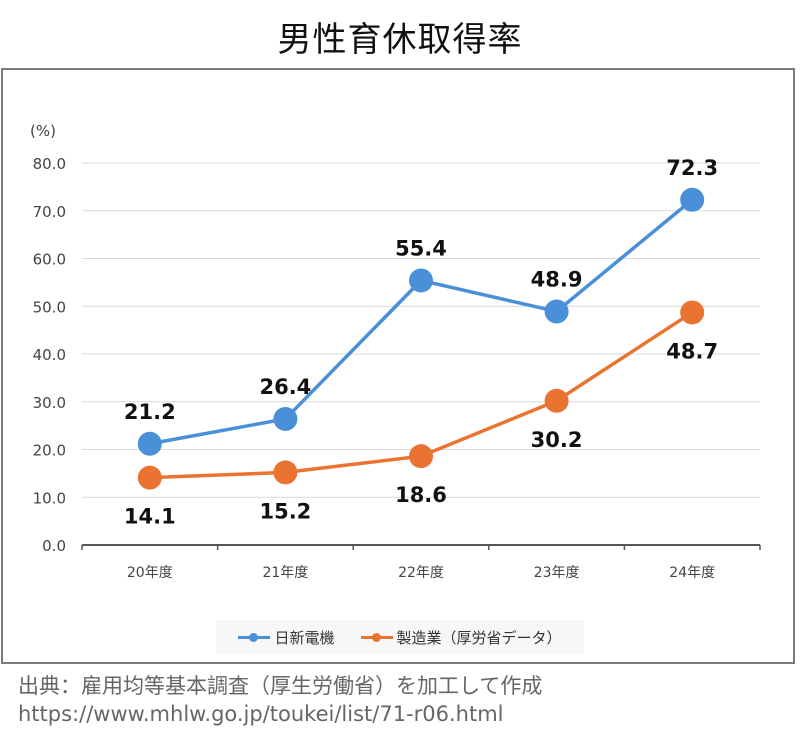 The width and height of the screenshot is (800, 740). What do you see at coordinates (150, 517) in the screenshot?
I see `data-label: 14.1` at bounding box center [150, 517].